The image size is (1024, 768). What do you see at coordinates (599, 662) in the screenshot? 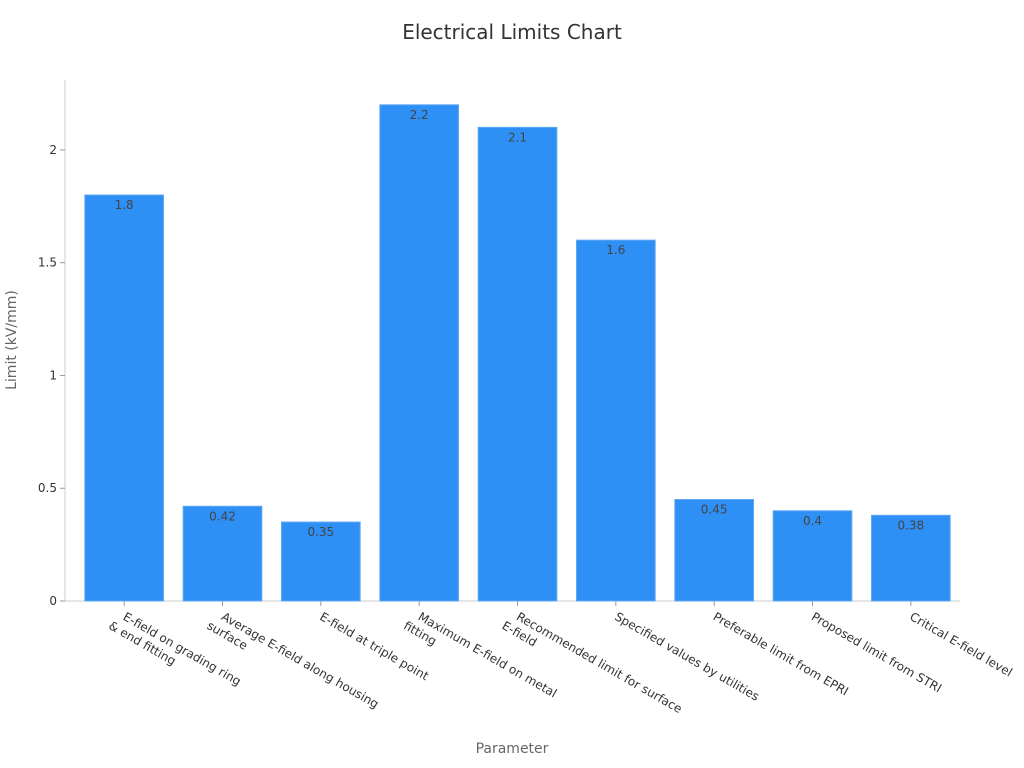
I see `x-tick-label-line: Recommended limit for surface` at bounding box center [599, 662].